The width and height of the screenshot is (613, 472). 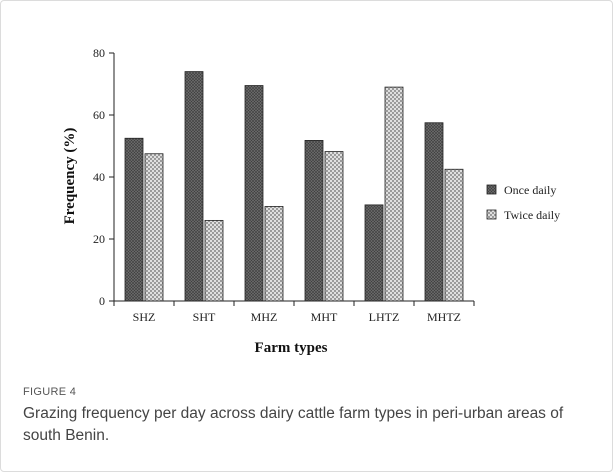 I want to click on bar-once-daily-mhz, so click(x=254, y=193).